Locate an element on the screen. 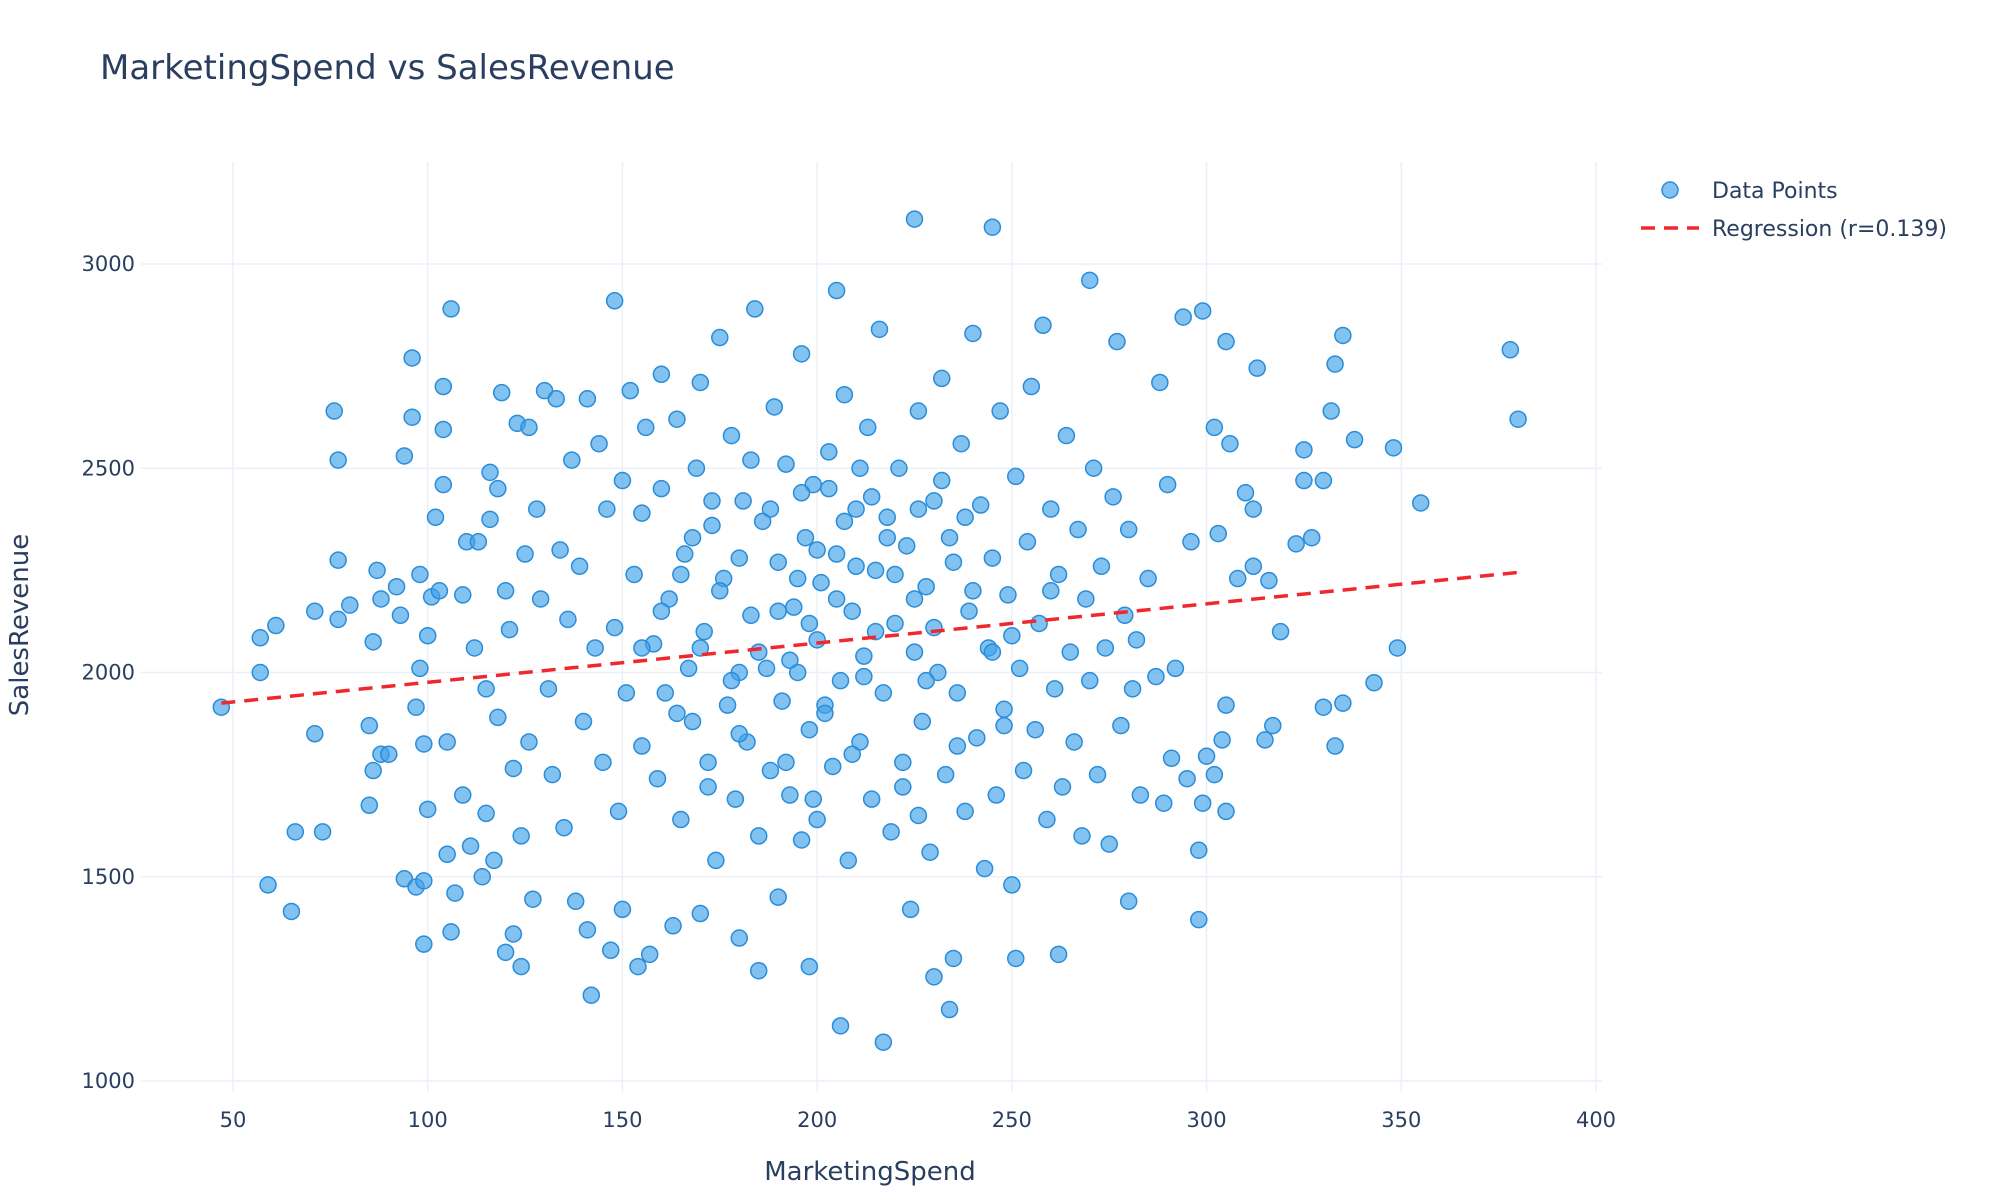 The height and width of the screenshot is (1200, 2000). x-tick-label: 250 is located at coordinates (1012, 1120).